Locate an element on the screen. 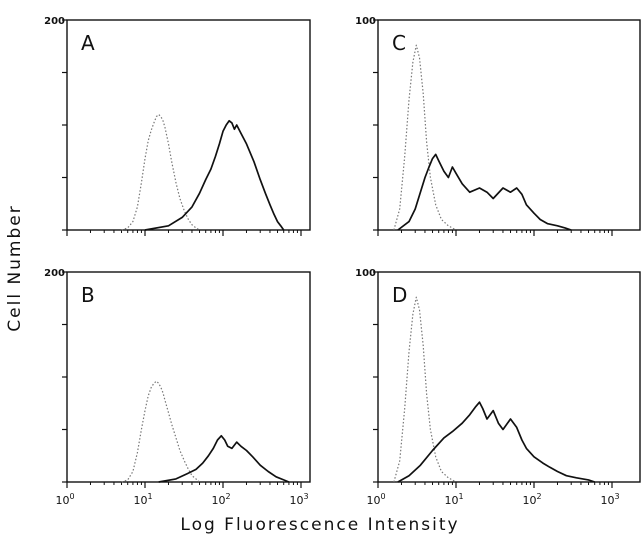 The width and height of the screenshot is (643, 536). panel-label: B is located at coordinates (88, 295).